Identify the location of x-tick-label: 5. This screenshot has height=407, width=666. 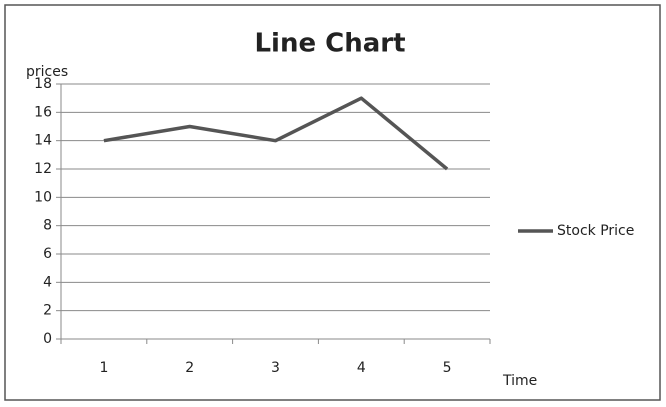
(447, 368).